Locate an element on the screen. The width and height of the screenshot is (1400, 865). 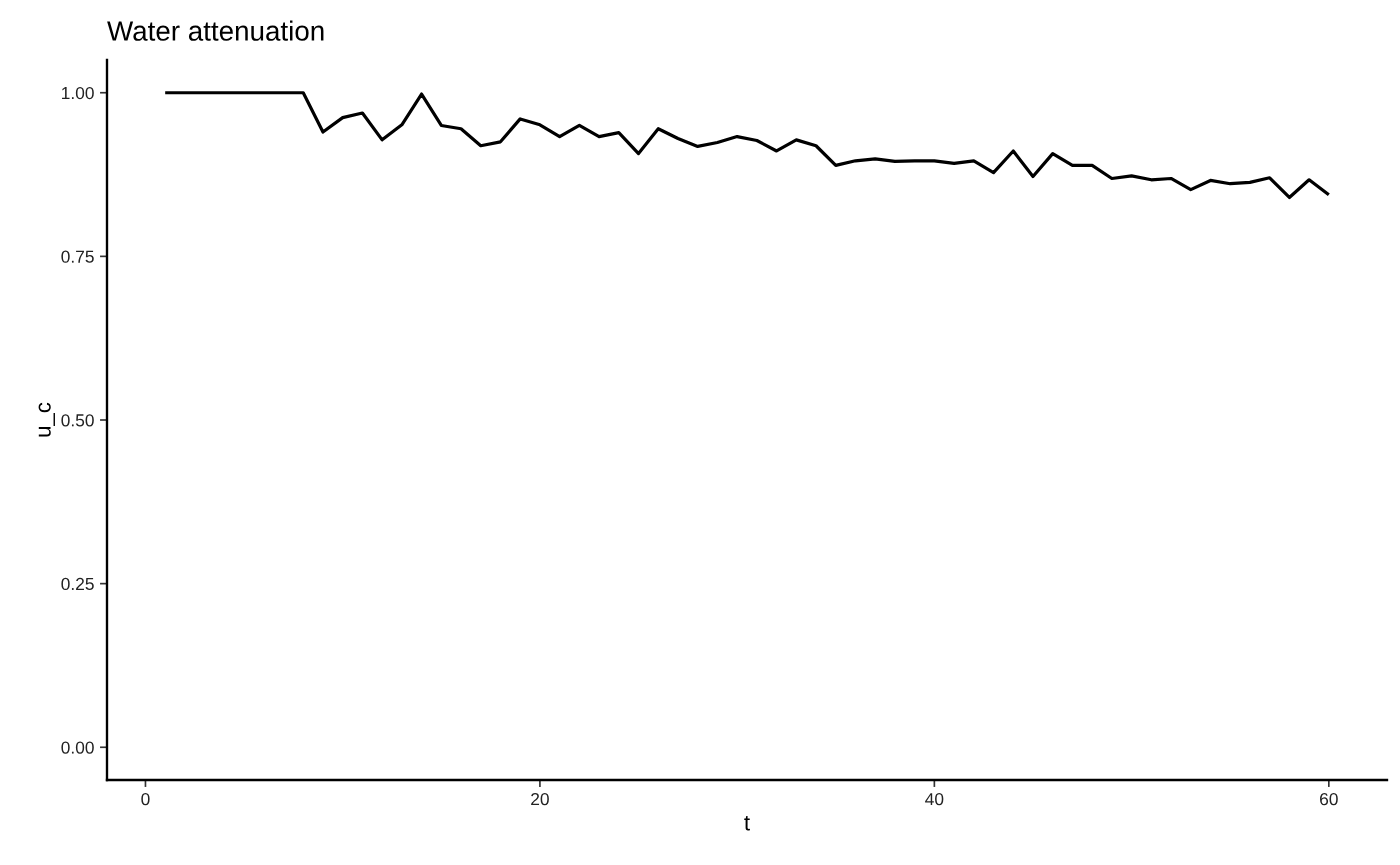
y-tick-label: 1.00 is located at coordinates (78, 93).